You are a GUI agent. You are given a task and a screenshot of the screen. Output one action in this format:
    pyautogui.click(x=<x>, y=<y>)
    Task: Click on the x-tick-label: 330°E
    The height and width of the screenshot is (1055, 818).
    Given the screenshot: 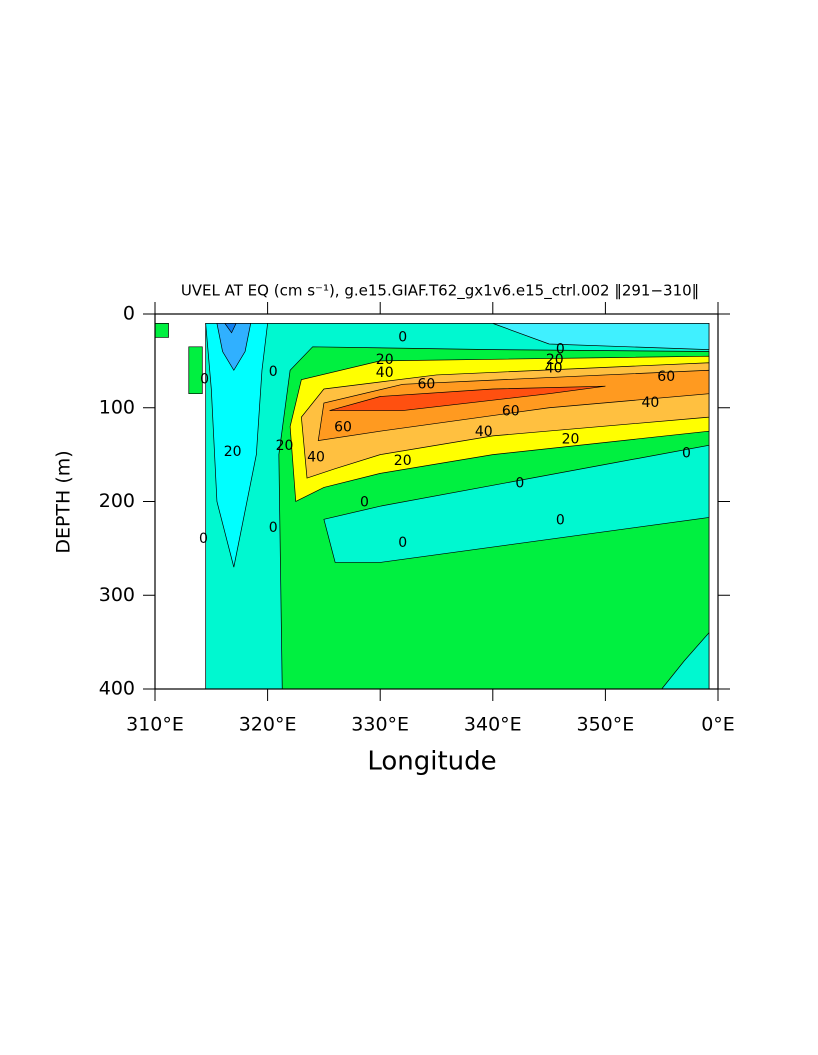 What is the action you would take?
    pyautogui.click(x=380, y=725)
    